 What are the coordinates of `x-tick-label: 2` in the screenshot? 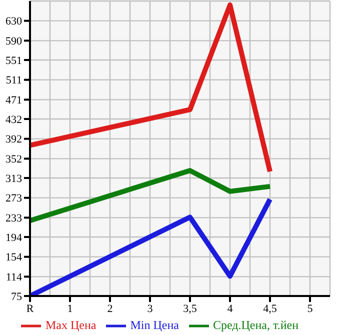 It's located at (110, 308).